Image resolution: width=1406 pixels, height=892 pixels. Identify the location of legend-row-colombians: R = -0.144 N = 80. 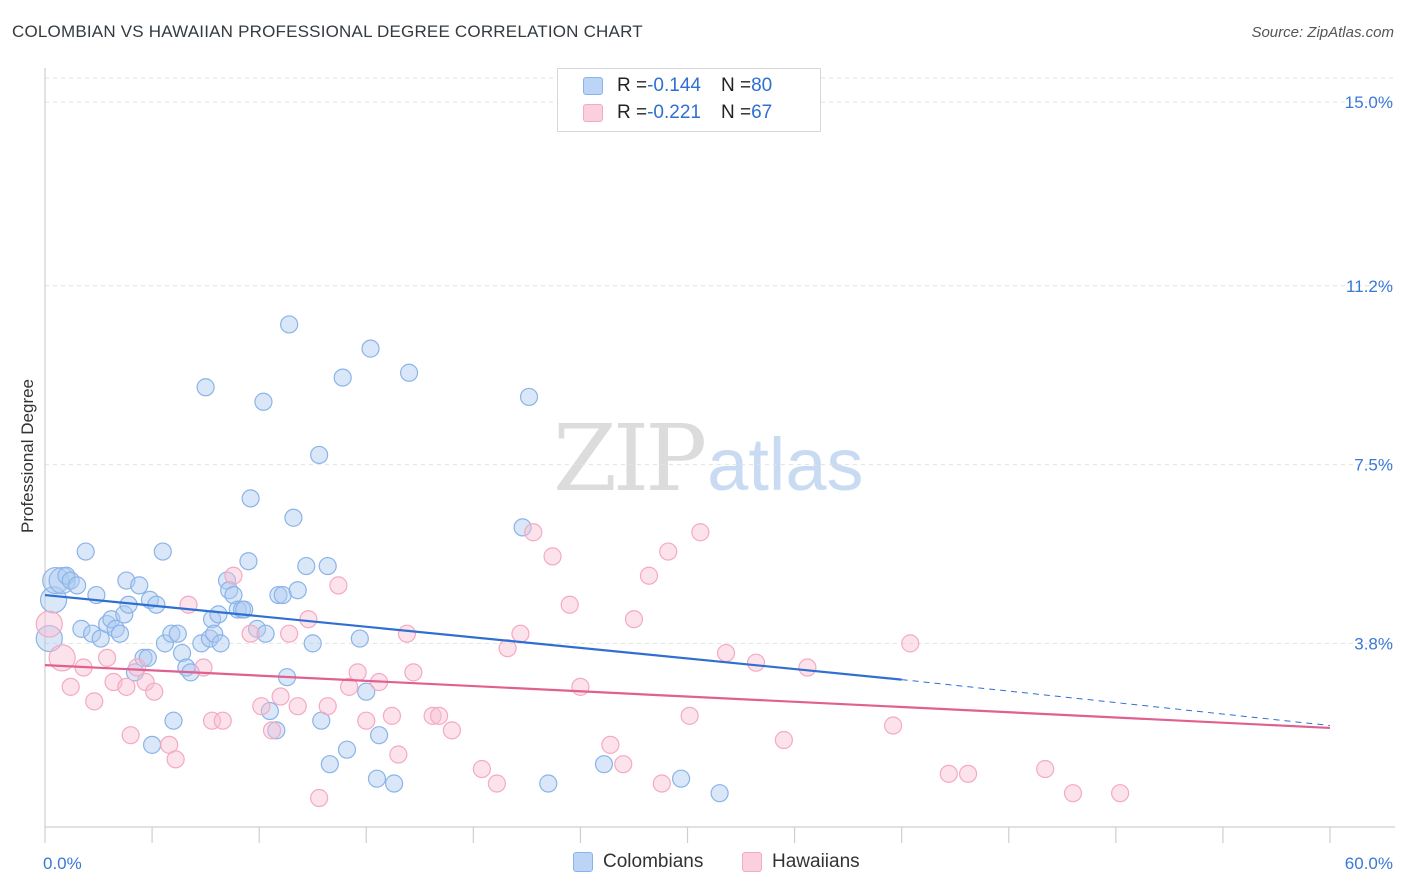
(677, 86).